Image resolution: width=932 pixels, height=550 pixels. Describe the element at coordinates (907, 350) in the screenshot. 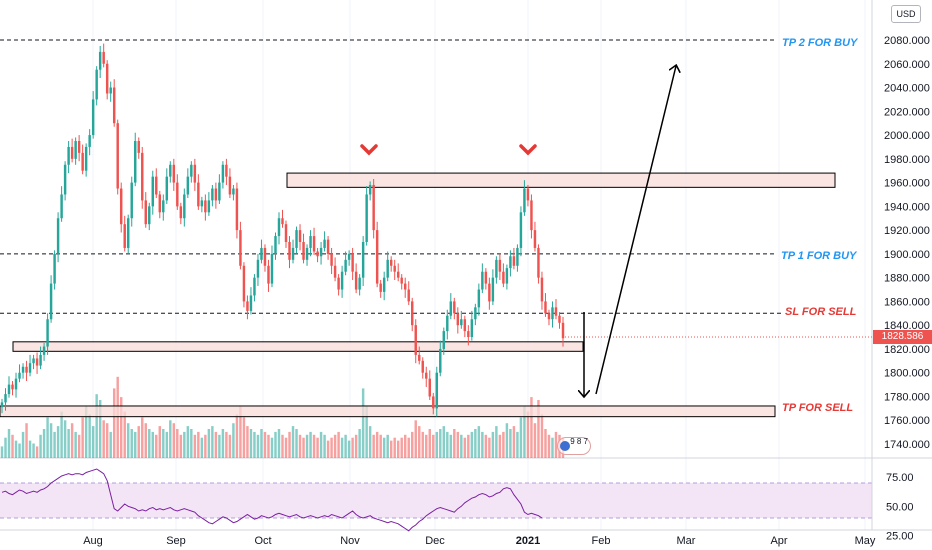

I see `price-tick: 1820.000` at that location.